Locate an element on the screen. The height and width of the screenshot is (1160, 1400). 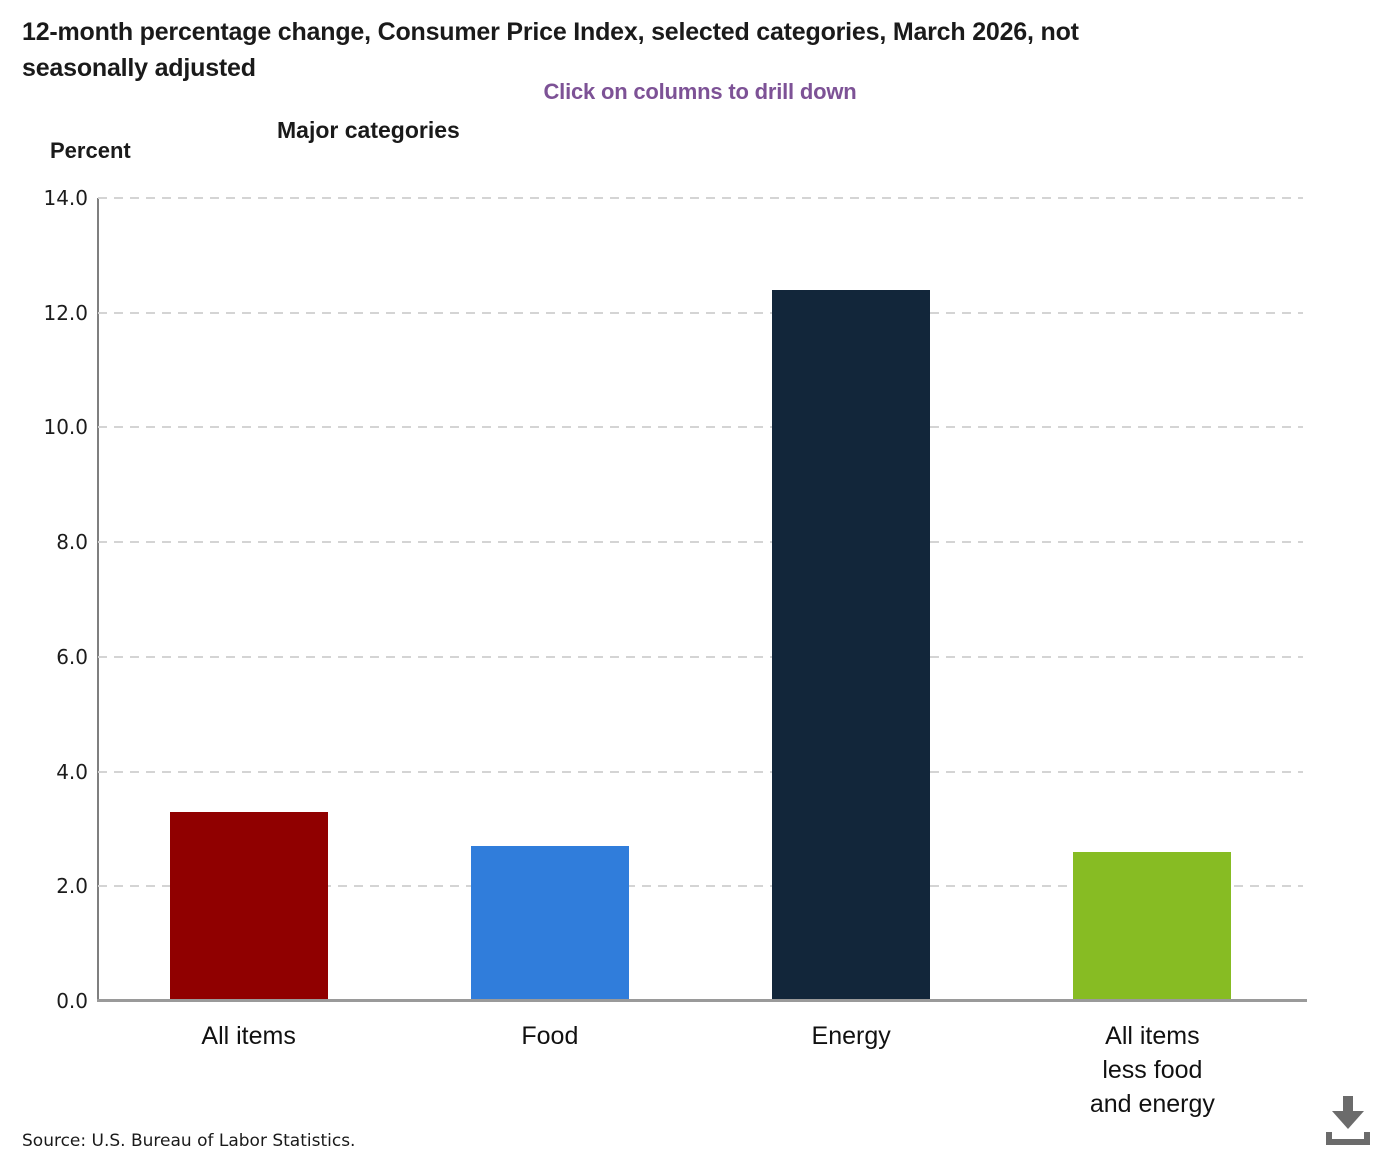
x-category-label-line: Energy is located at coordinates (851, 1036).